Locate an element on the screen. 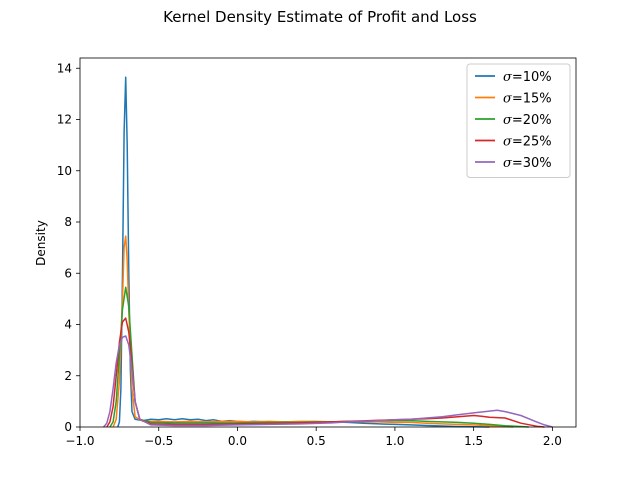 The image size is (640, 480). y-tick-label: 0 is located at coordinates (68, 427).